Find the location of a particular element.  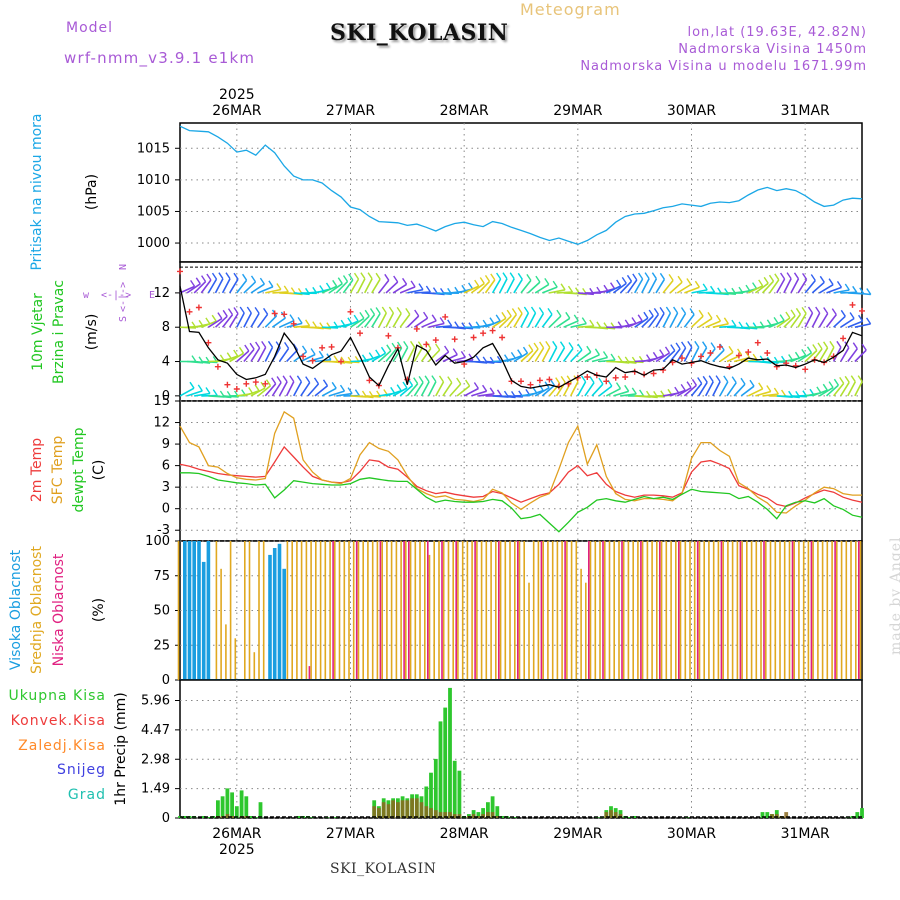

x-tick-label-top: 29MAR is located at coordinates (577, 111).